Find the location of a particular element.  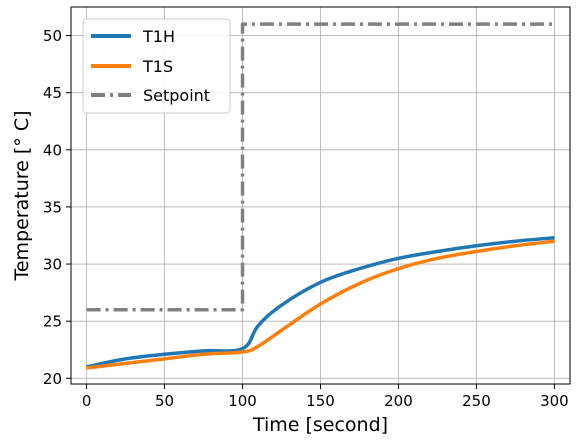

legend: T1H T1S Setpoint is located at coordinates (156, 66).